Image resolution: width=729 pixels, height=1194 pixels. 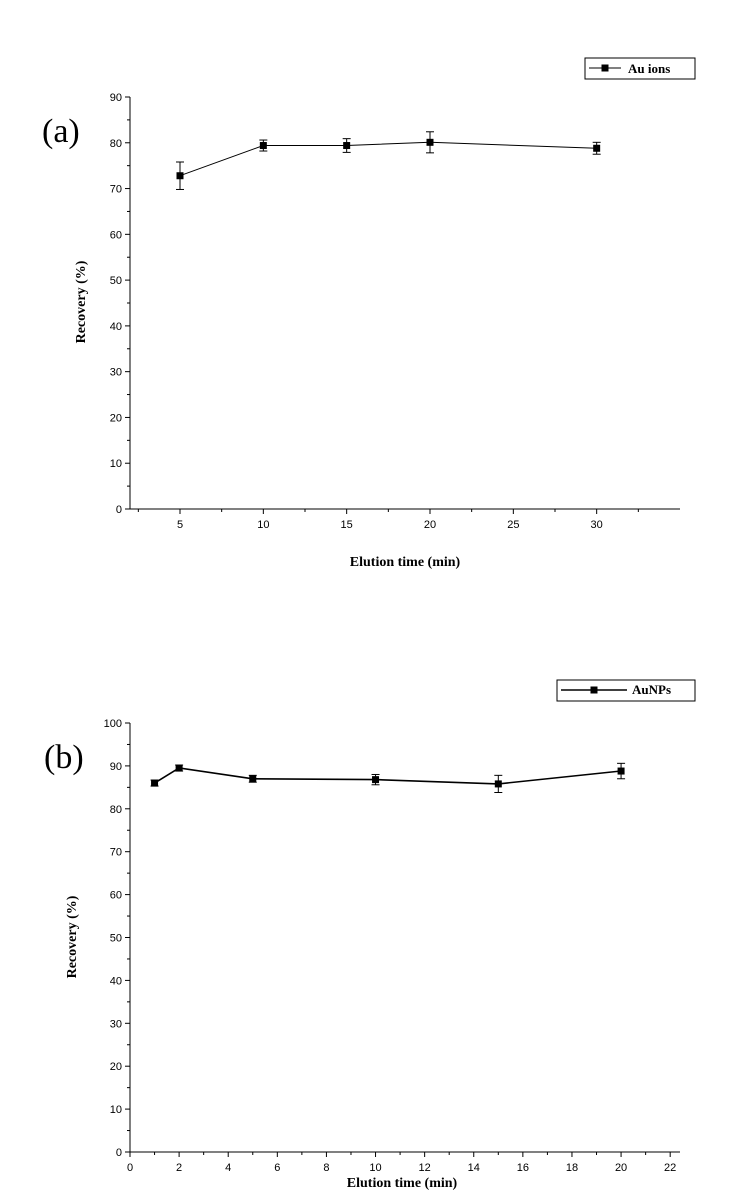 I want to click on legend-label-b: AuNPs, so click(x=651, y=689).